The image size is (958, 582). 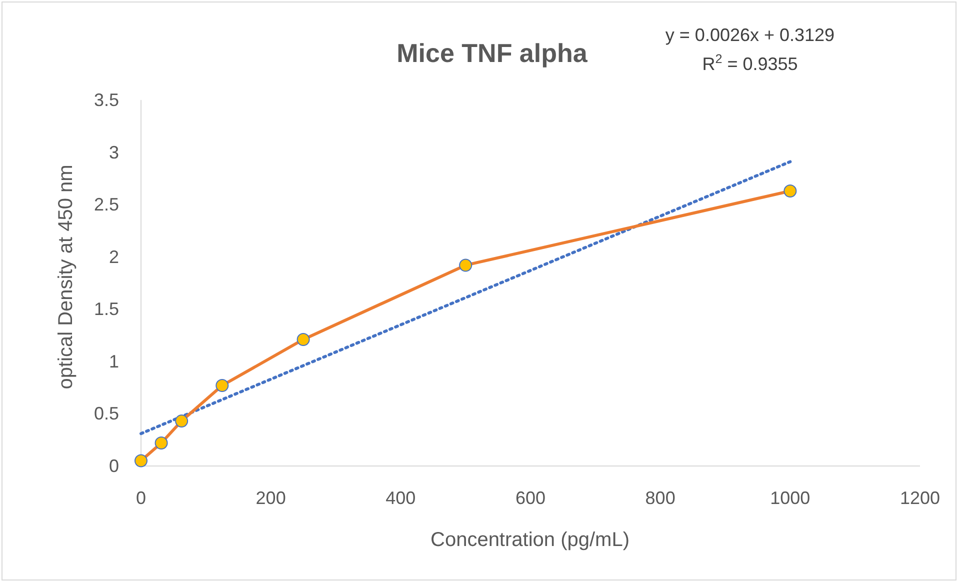 I want to click on text: R$^{2}$ = 0.9355, so click(x=750, y=63).